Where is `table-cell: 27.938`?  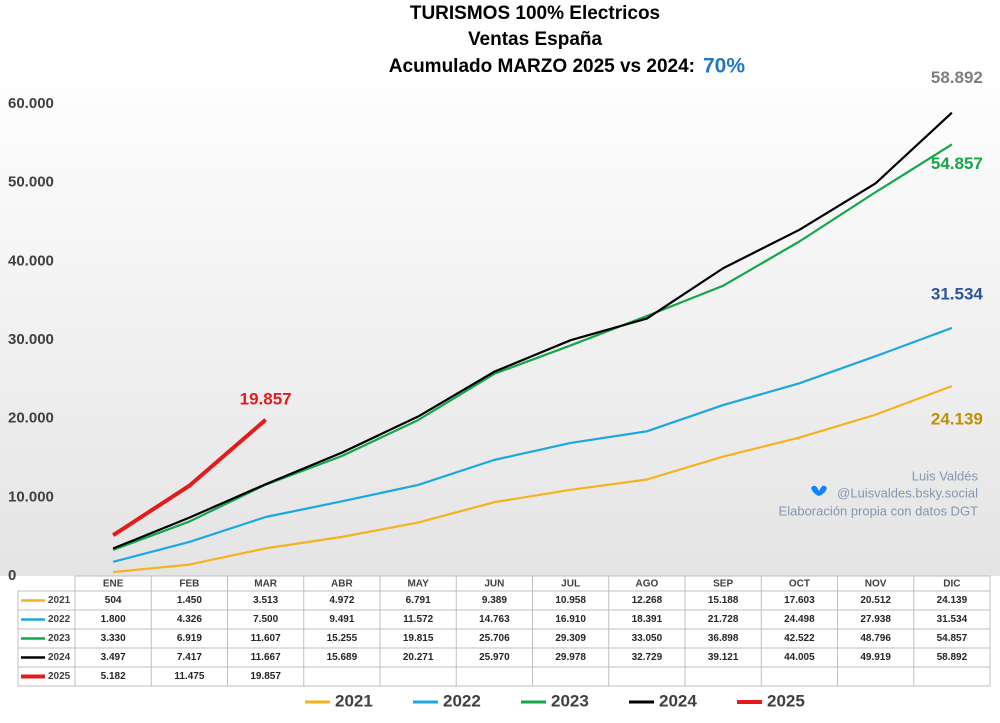
table-cell: 27.938 is located at coordinates (875, 619).